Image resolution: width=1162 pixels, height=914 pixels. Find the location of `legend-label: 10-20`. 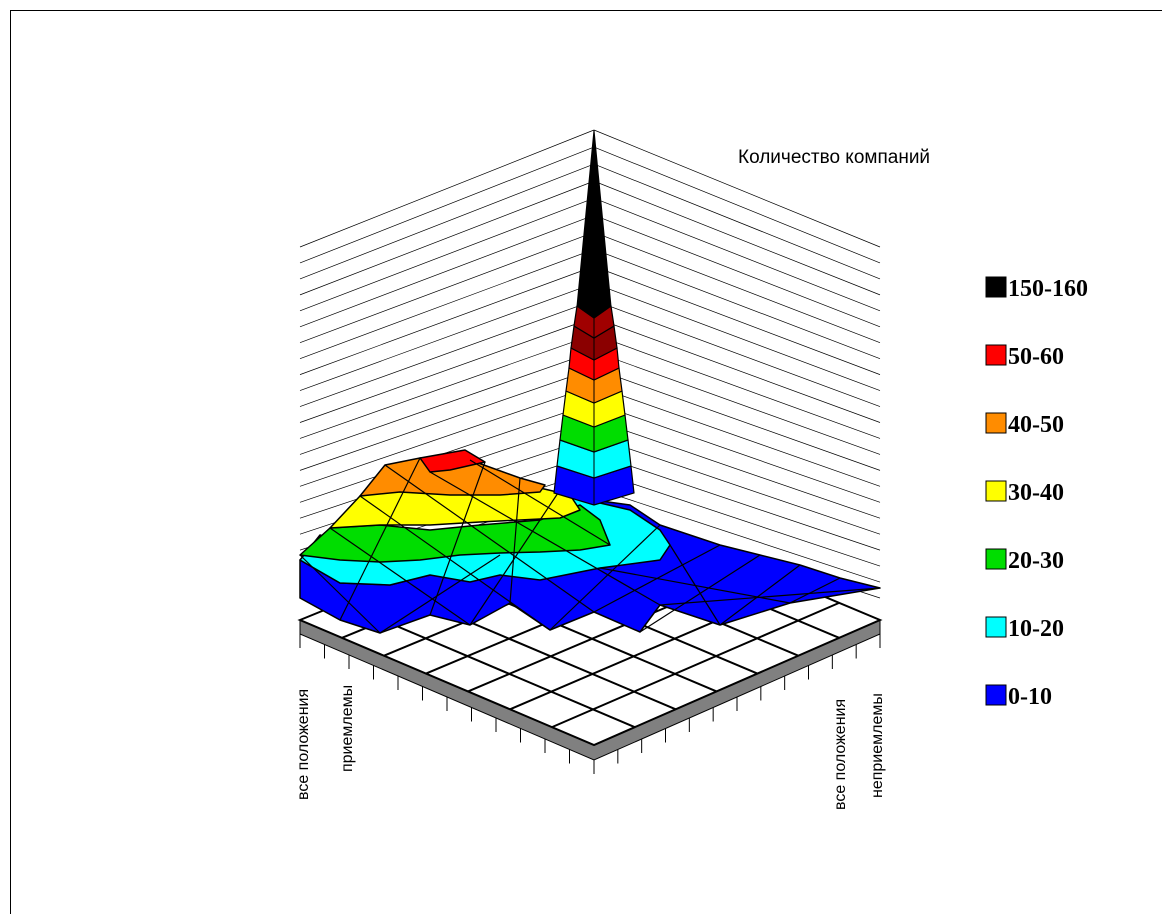

legend-label: 10-20 is located at coordinates (1036, 629).